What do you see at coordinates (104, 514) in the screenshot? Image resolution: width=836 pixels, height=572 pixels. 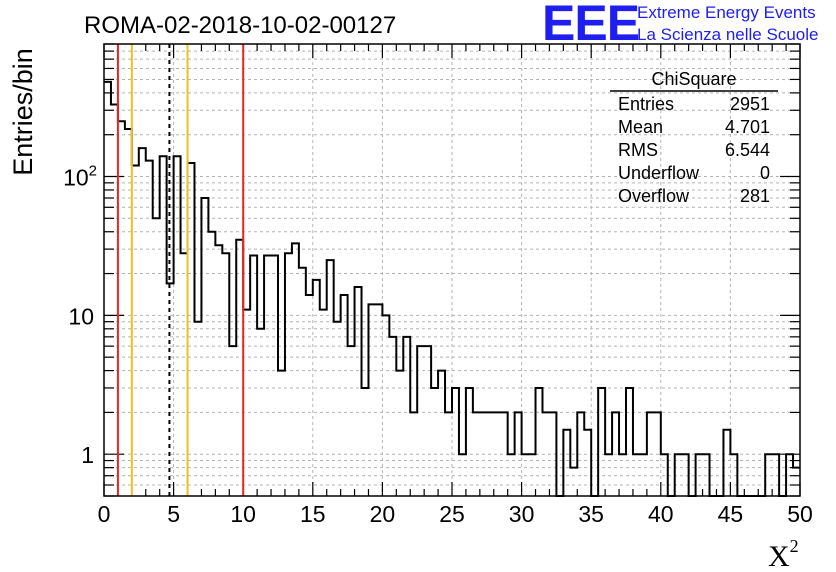 I see `x-tick-label: 0` at bounding box center [104, 514].